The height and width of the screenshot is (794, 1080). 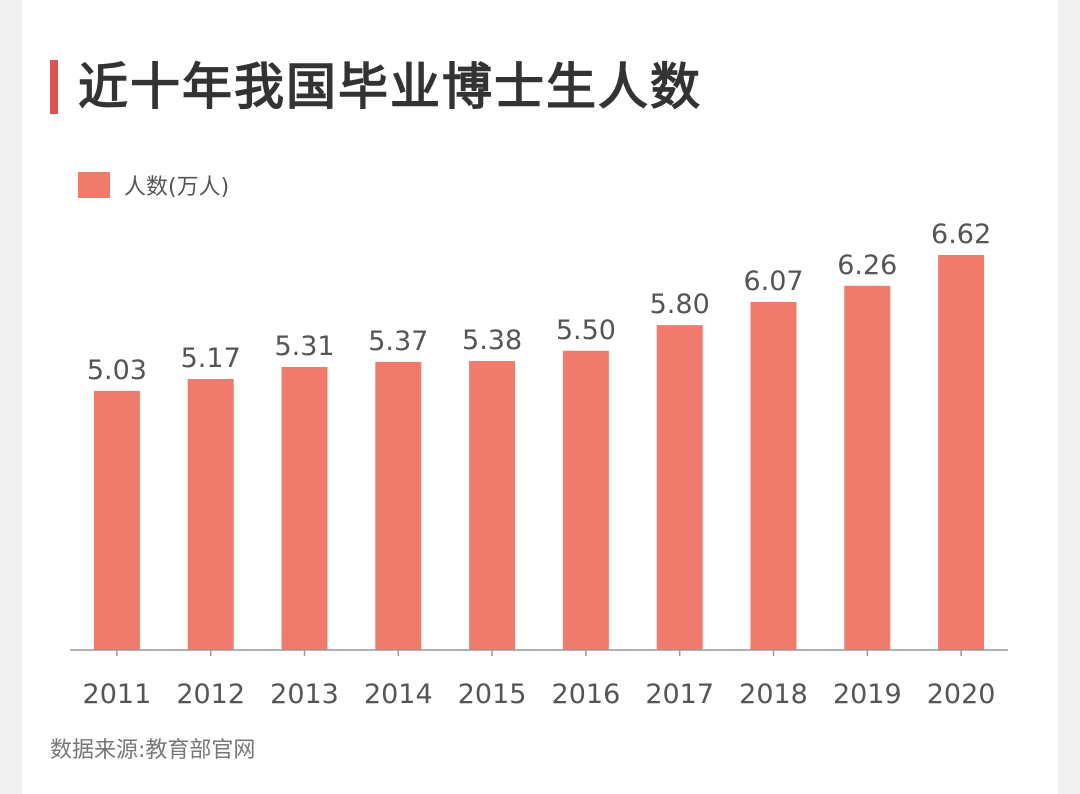 What do you see at coordinates (211, 358) in the screenshot?
I see `value-label-2012: 5.17` at bounding box center [211, 358].